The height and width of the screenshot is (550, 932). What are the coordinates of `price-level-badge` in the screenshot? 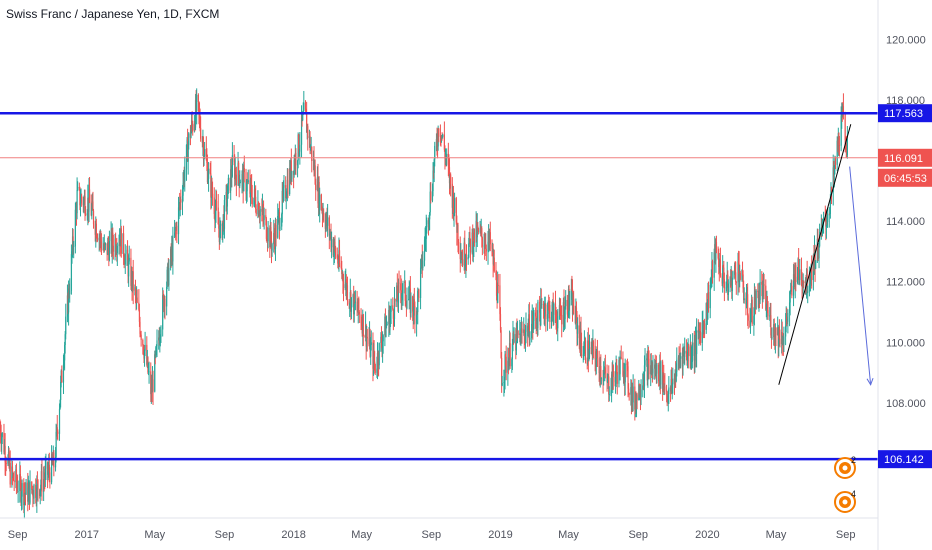 It's located at (905, 113).